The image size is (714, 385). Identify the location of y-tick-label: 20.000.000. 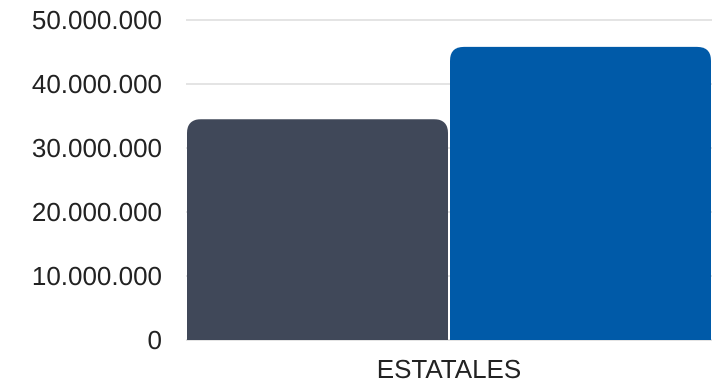
(97, 212).